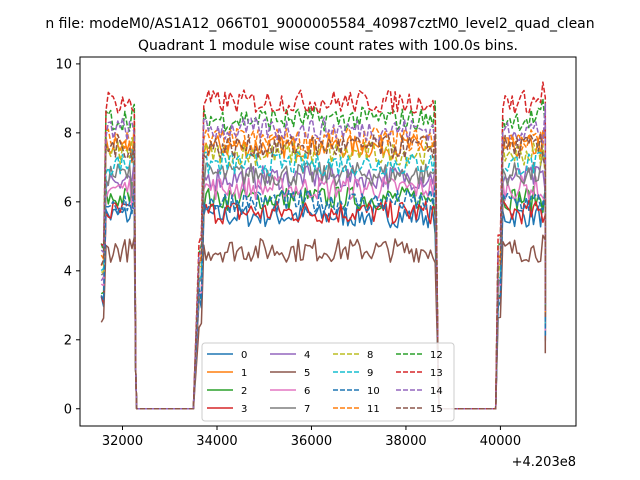 The image size is (640, 480). What do you see at coordinates (500, 441) in the screenshot?
I see `x-tick-label: 40000` at bounding box center [500, 441].